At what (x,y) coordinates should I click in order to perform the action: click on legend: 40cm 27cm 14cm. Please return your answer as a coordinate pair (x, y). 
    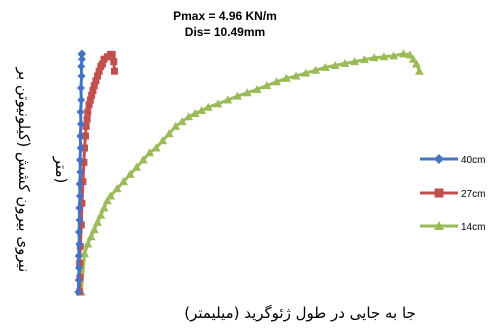
    Looking at the image, I should click on (452, 193).